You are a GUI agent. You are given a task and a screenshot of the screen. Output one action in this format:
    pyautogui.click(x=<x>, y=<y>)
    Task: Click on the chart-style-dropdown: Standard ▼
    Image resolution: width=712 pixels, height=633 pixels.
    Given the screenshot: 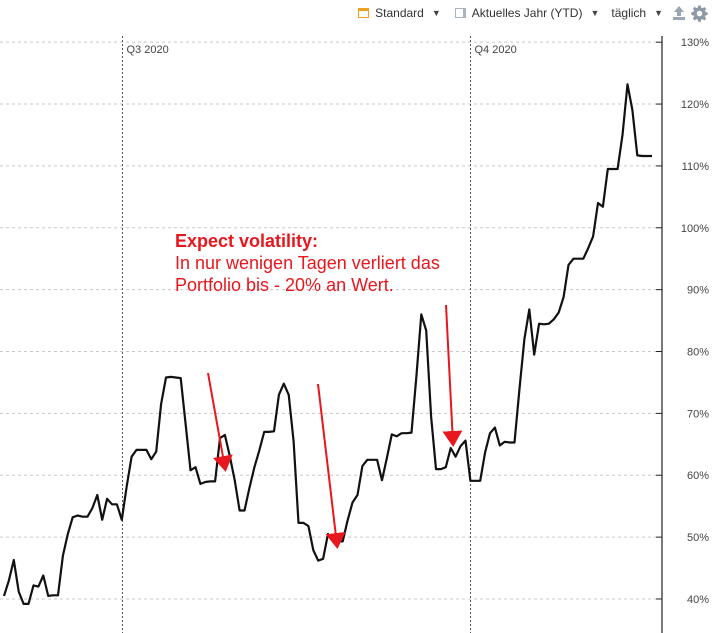 What is the action you would take?
    pyautogui.click(x=399, y=13)
    